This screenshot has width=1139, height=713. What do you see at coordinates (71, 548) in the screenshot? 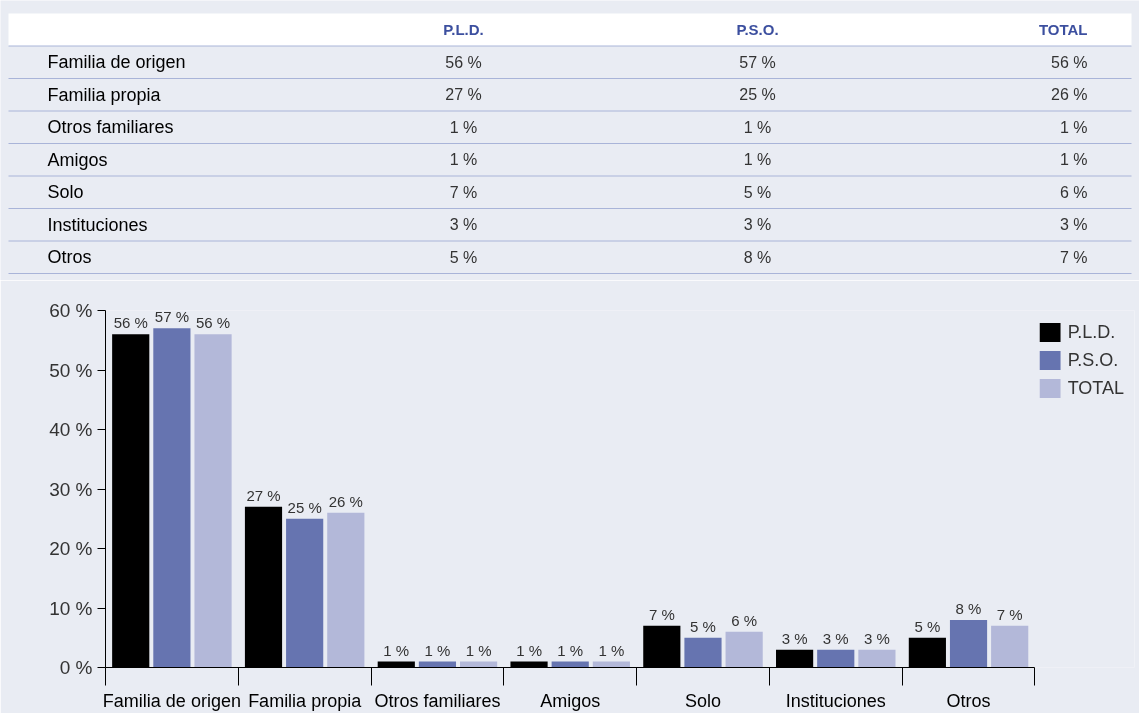
I see `y-tick-label: 20 %` at bounding box center [71, 548].